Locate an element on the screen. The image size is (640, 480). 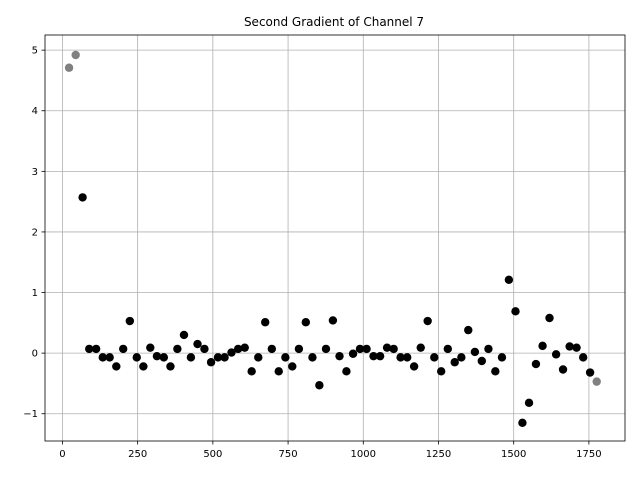
y-tick-label: −1 is located at coordinates (30, 414).